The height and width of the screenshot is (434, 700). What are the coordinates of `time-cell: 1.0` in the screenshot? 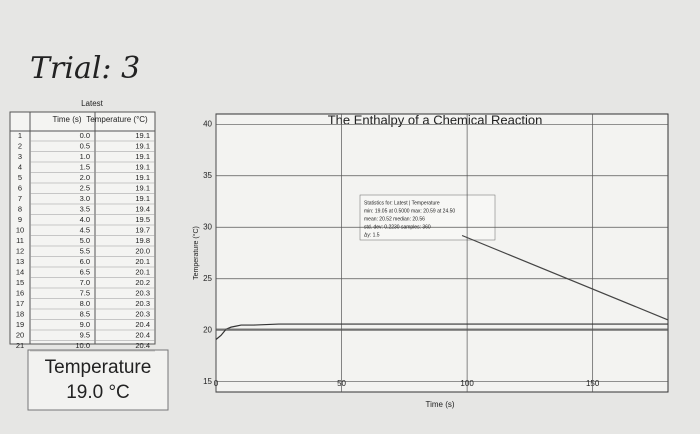 It's located at (85, 156).